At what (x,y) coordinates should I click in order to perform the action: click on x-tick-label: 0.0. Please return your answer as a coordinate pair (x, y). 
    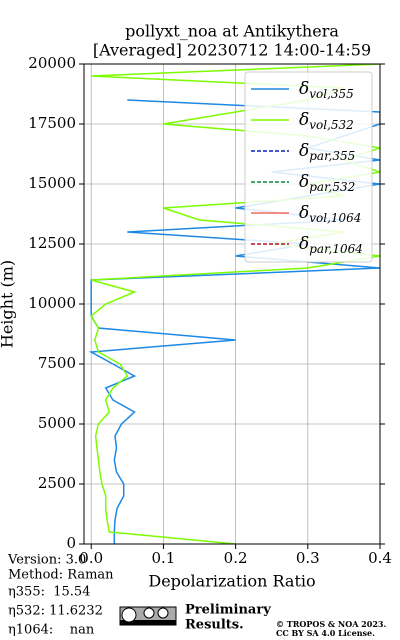
    Looking at the image, I should click on (91, 558).